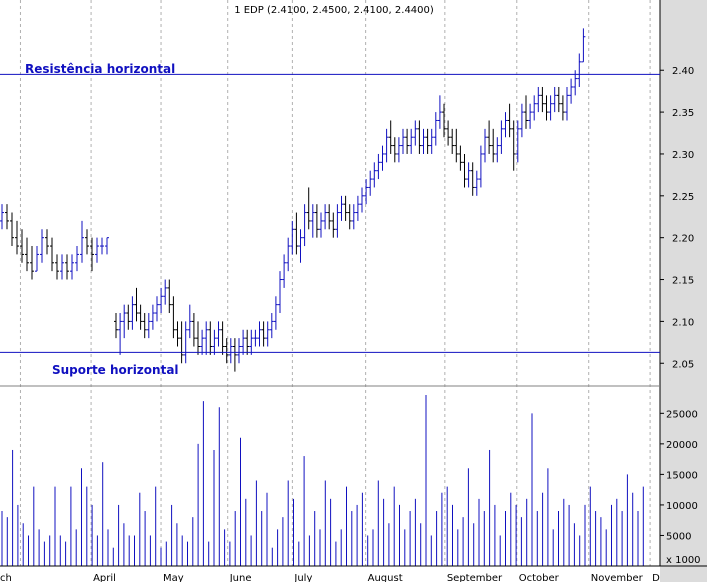 This screenshot has height=582, width=707. I want to click on month-label: September, so click(475, 577).